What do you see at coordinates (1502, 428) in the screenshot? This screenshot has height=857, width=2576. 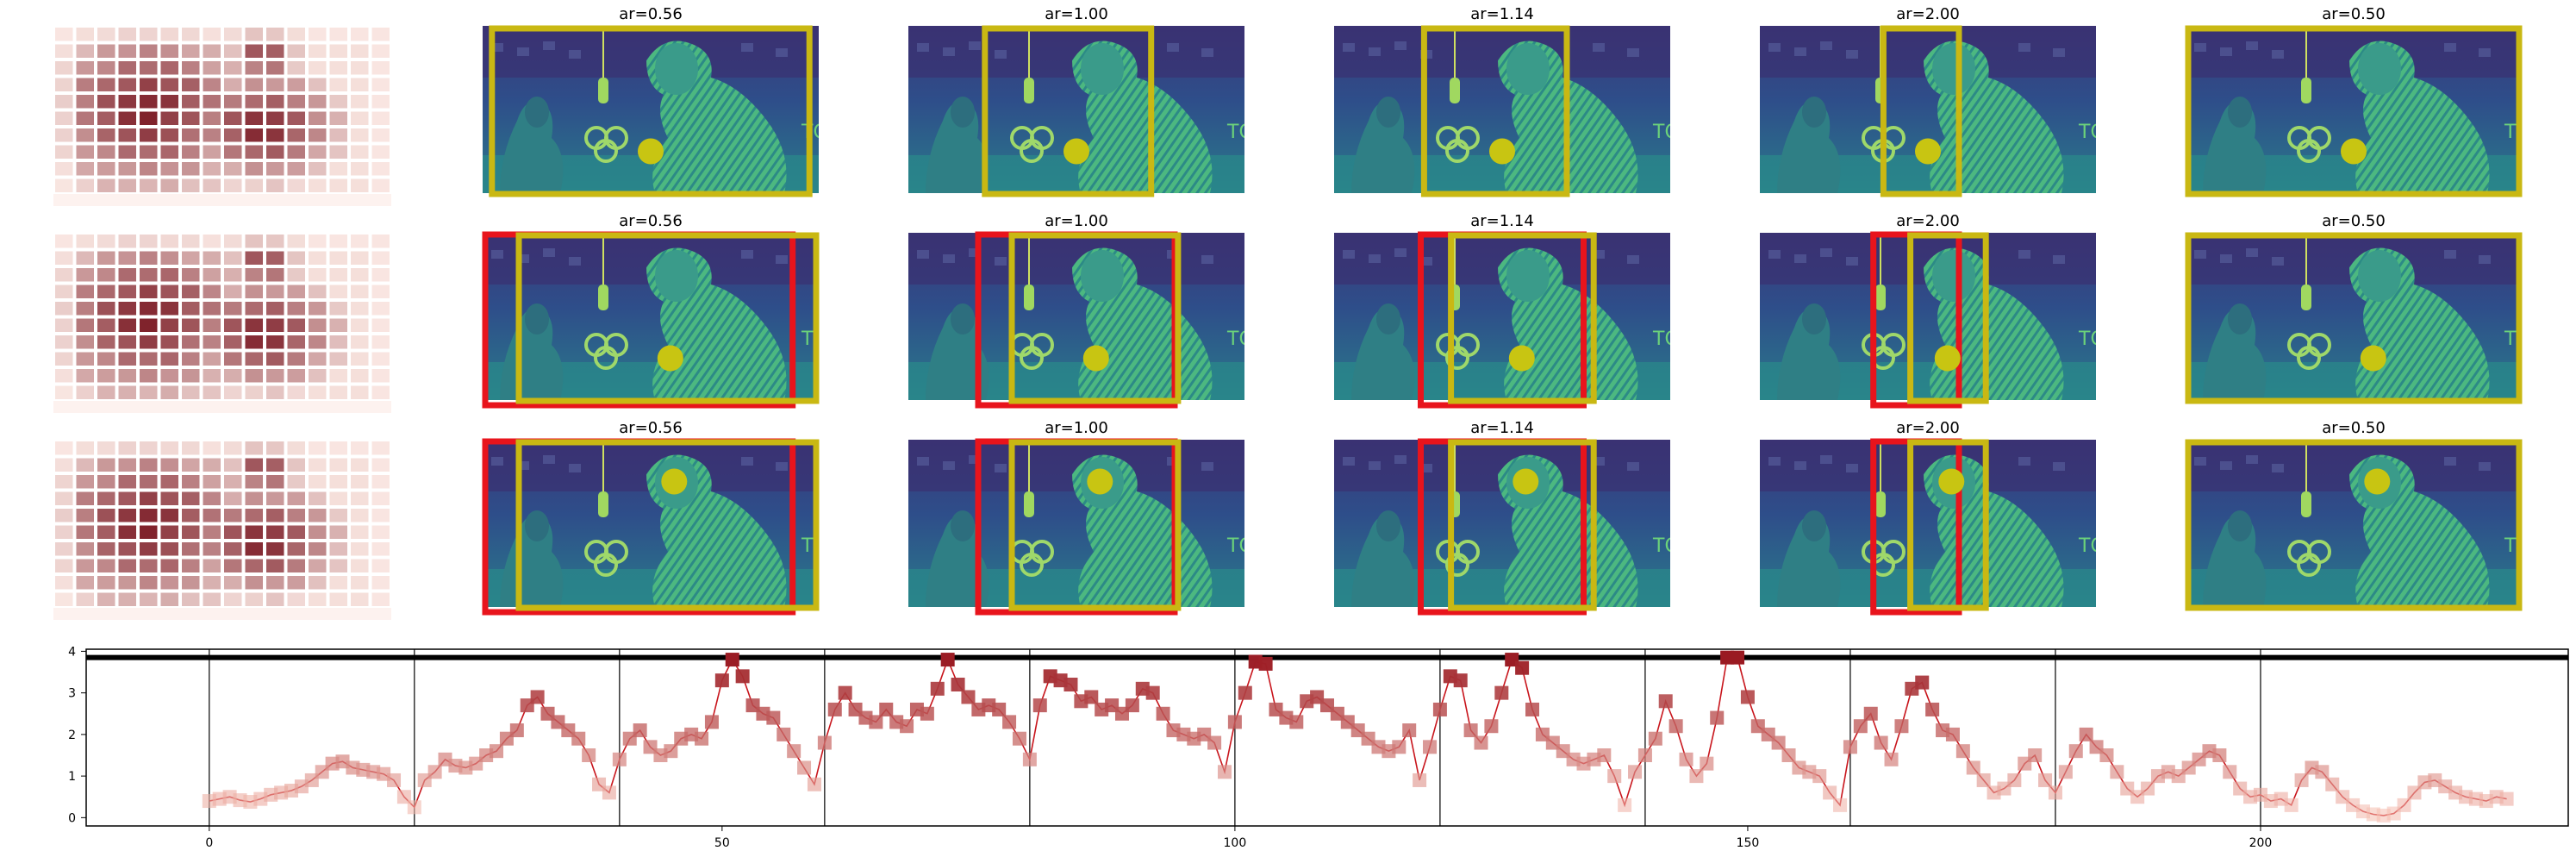 I see `panel-title: ar=1.14` at bounding box center [1502, 428].